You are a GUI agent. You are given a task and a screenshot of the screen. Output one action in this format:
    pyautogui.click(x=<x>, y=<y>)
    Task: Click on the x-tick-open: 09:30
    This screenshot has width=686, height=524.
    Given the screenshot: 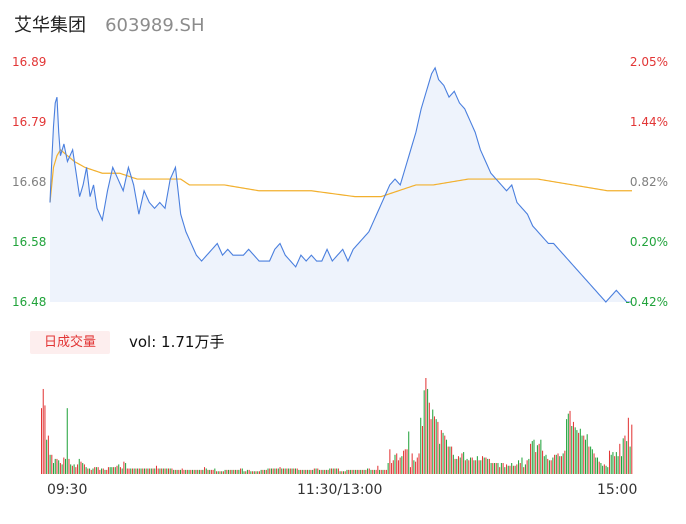 What is the action you would take?
    pyautogui.click(x=67, y=490)
    